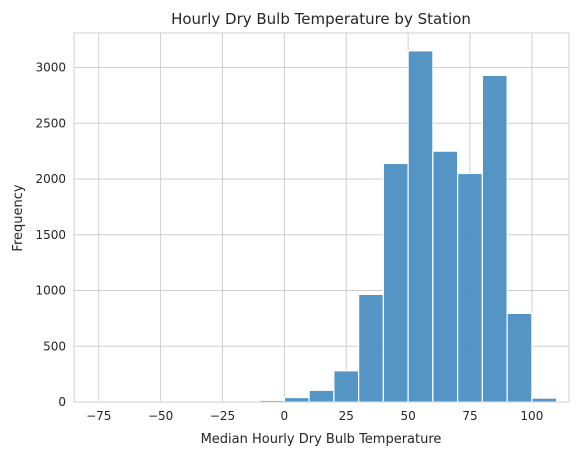  What do you see at coordinates (531, 416) in the screenshot?
I see `x-tick-label-7: 100` at bounding box center [531, 416].